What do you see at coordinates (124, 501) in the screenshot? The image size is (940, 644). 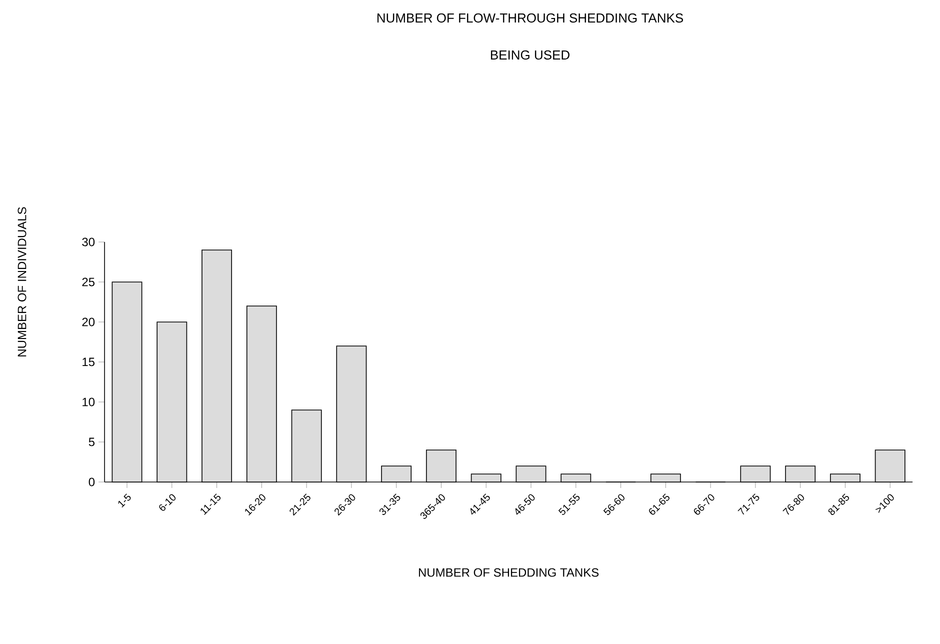 I see `x-tick-label: 1-5` at bounding box center [124, 501].